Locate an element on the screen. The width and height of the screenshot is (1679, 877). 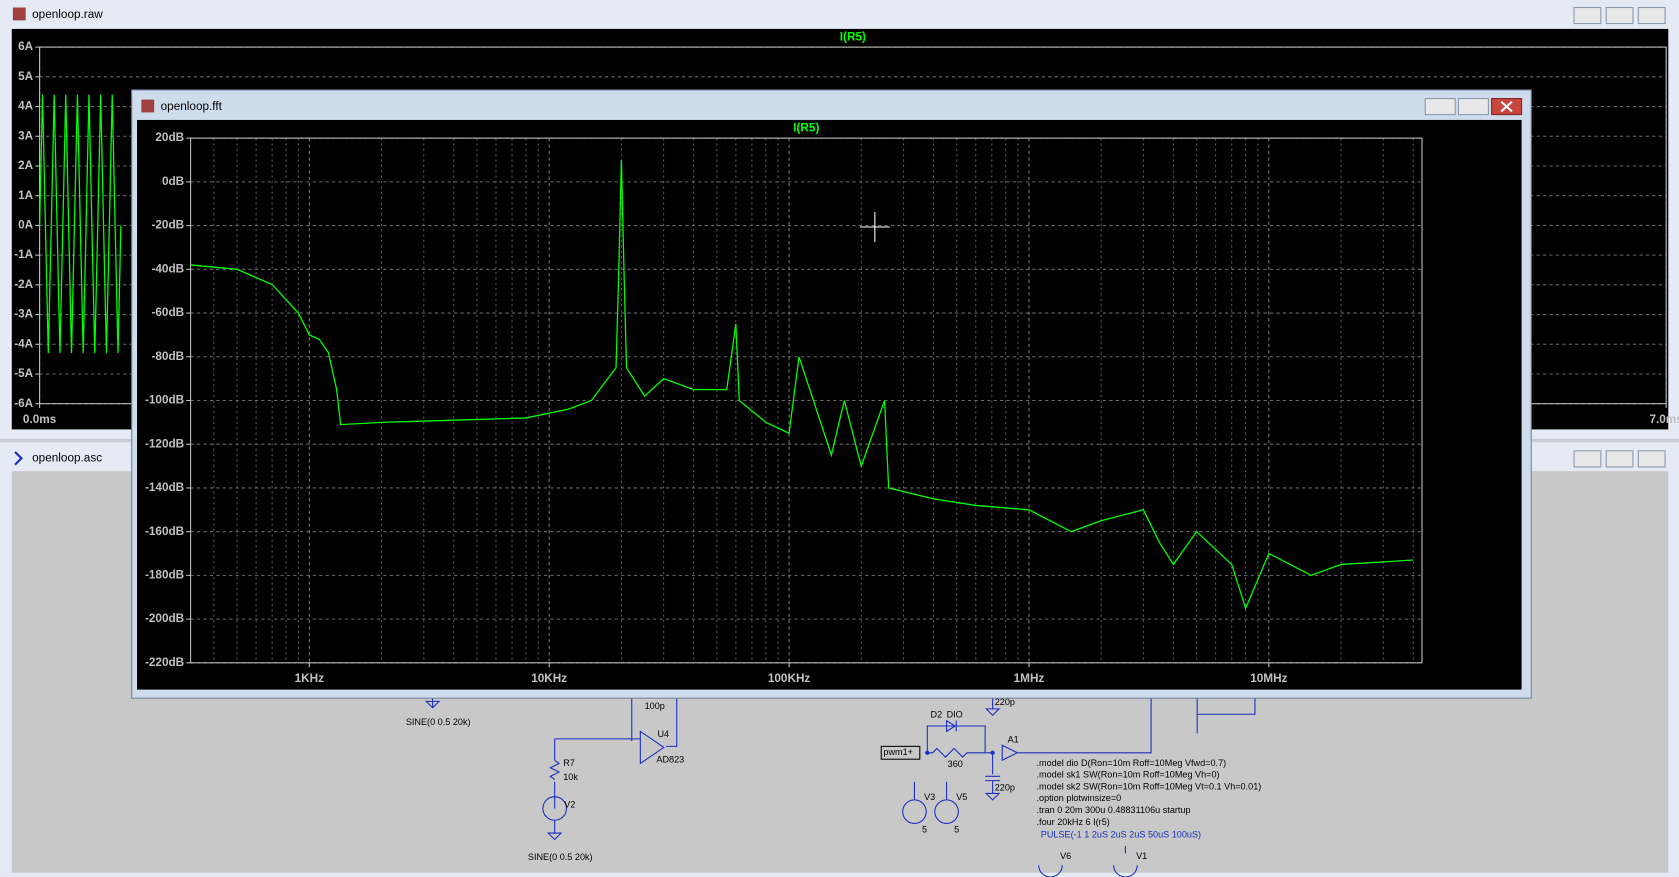
window-title: openloop.fft is located at coordinates (192, 106).